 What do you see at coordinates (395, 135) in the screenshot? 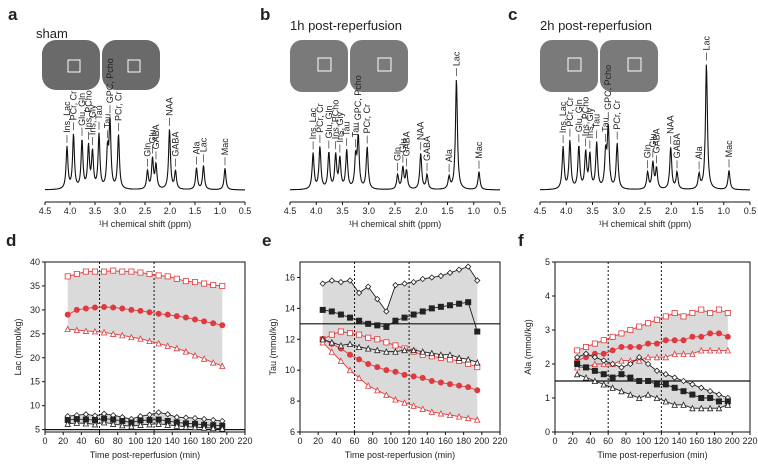
I see `spectrum` at bounding box center [395, 135].